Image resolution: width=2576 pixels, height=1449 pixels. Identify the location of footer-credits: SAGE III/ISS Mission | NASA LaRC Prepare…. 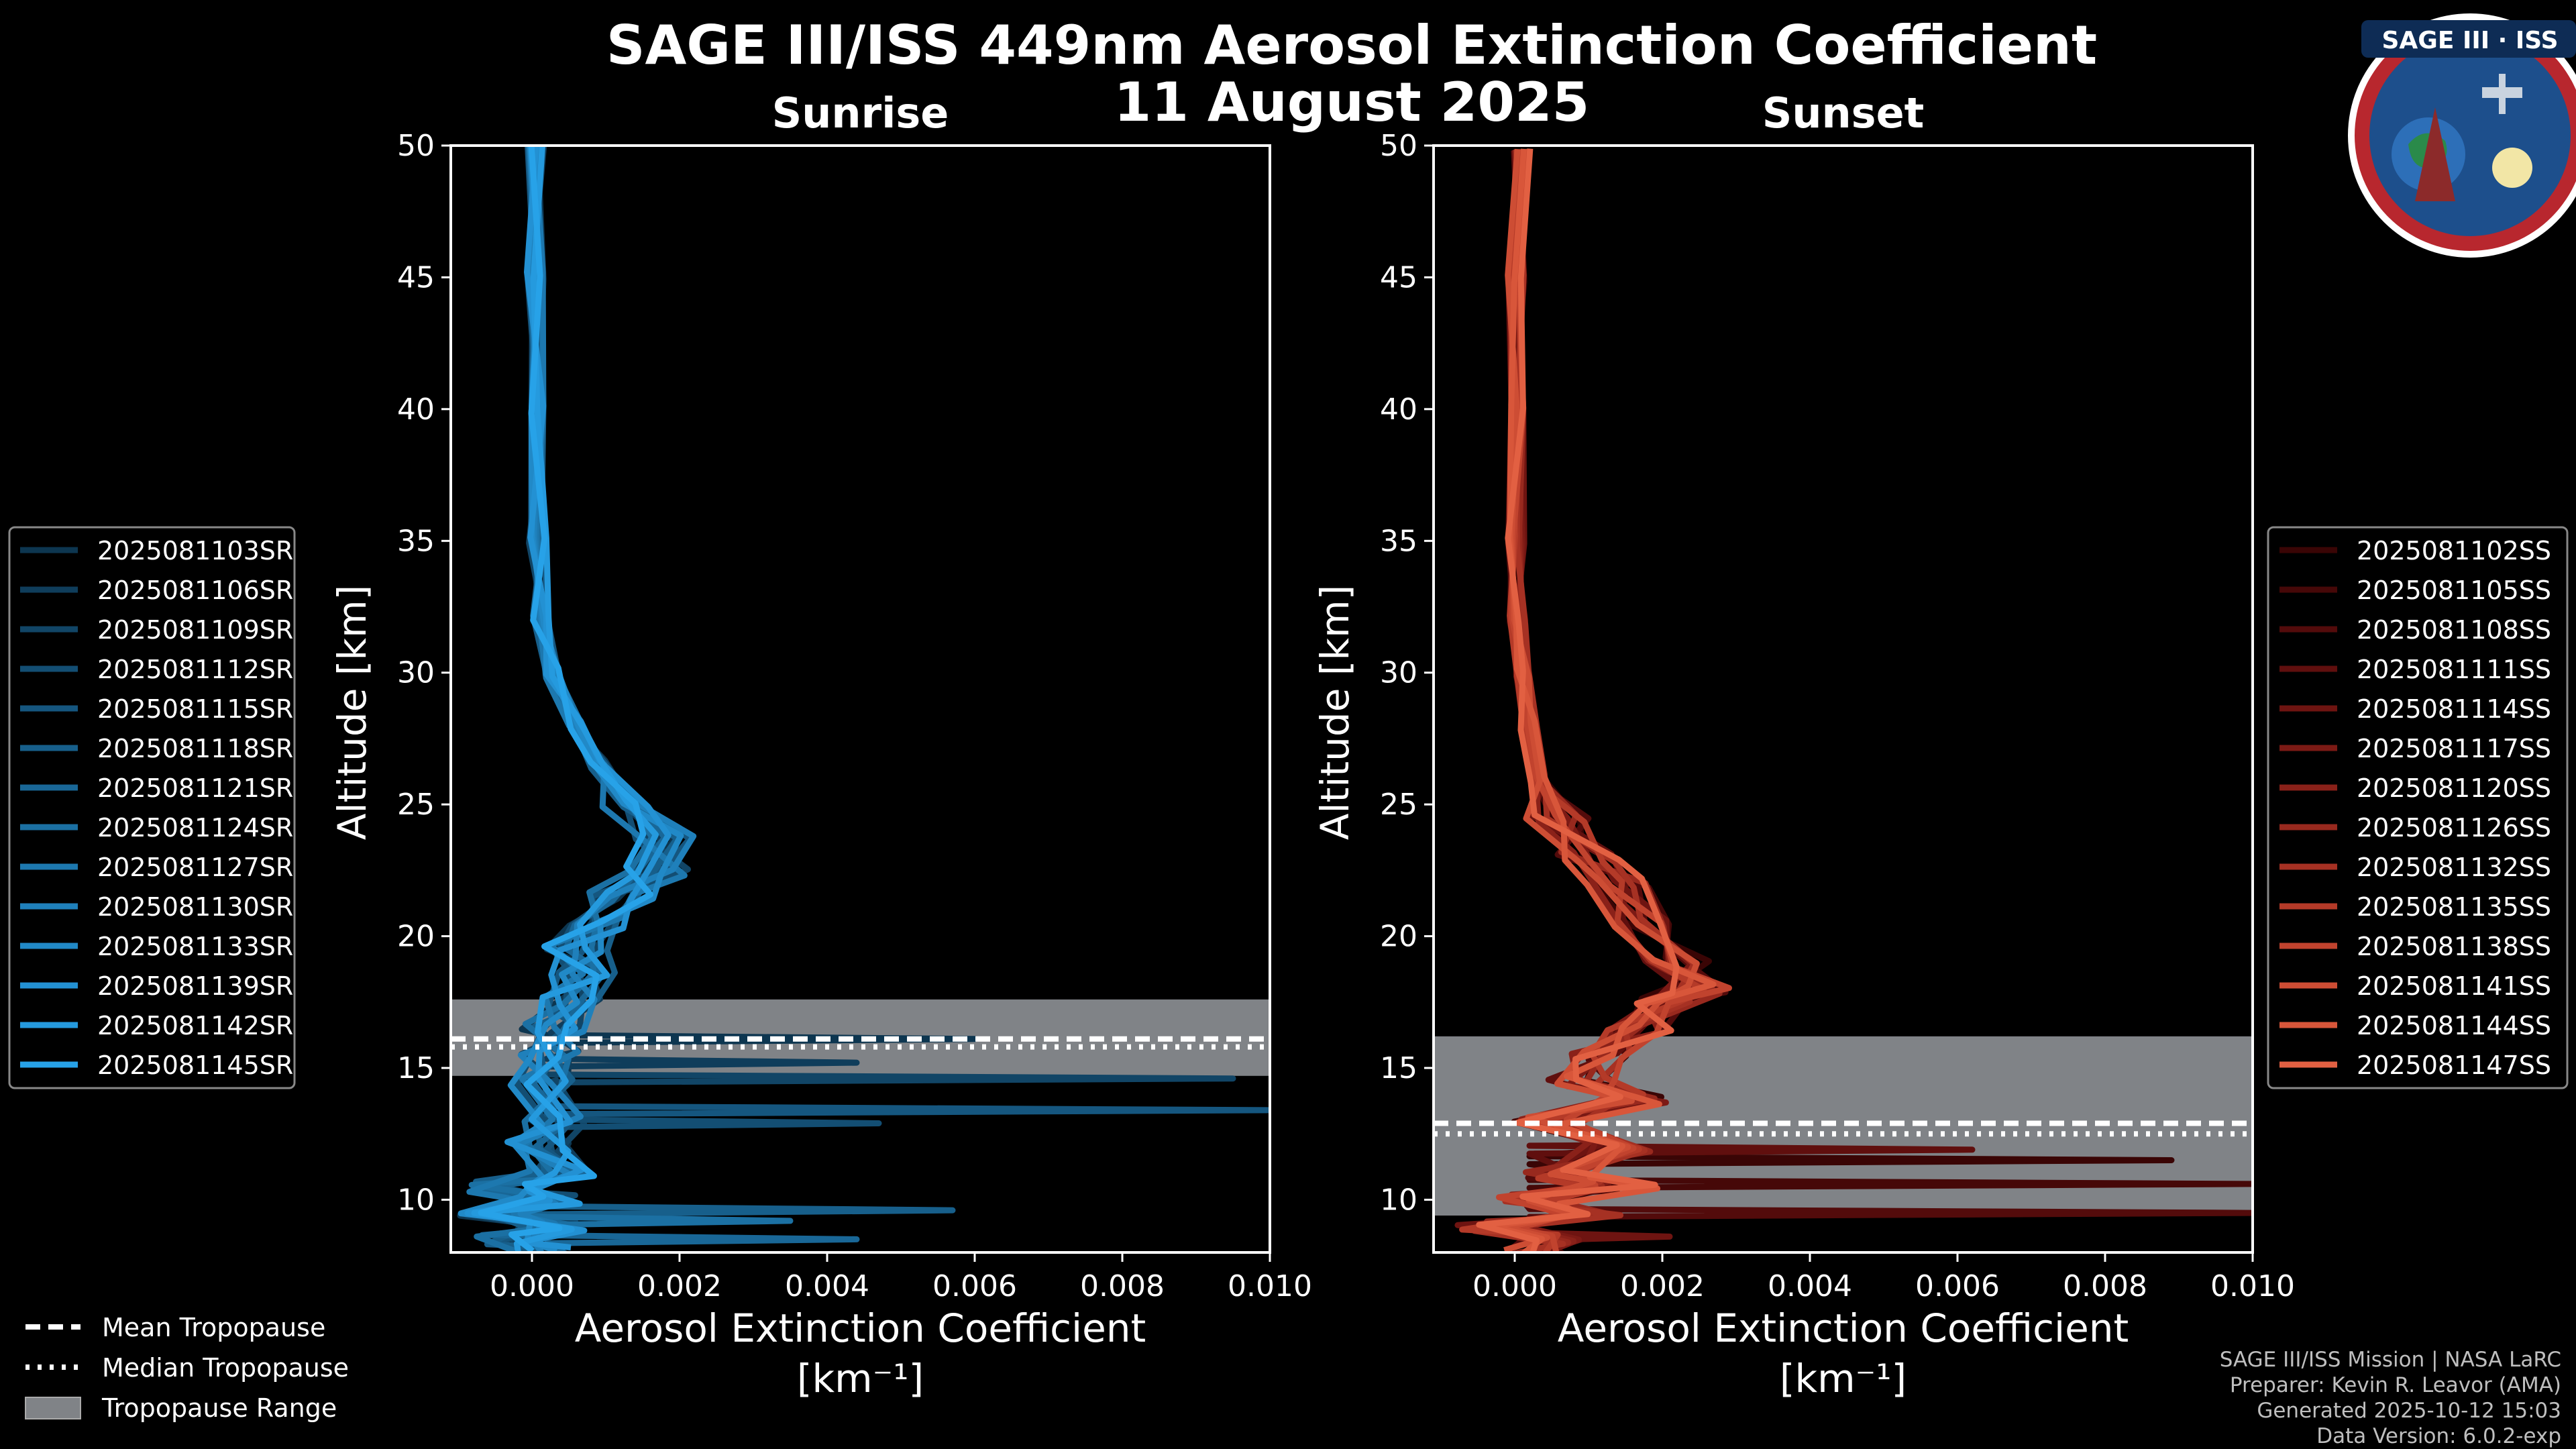
(2390, 1398).